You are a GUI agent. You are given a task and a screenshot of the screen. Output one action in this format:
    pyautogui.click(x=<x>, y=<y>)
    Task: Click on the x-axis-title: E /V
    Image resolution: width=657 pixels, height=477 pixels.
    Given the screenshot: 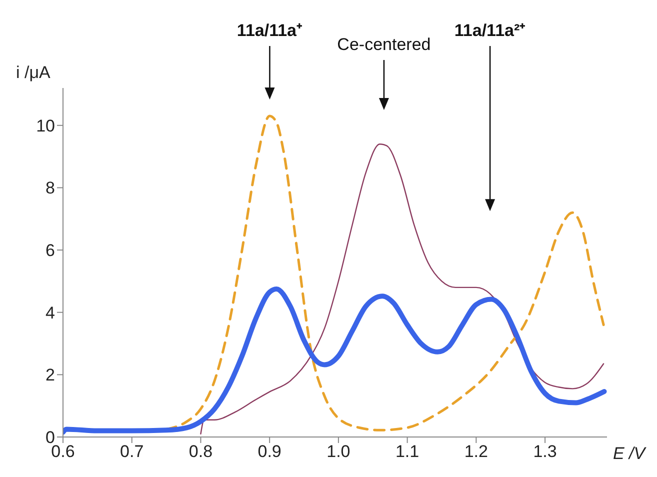 What is the action you would take?
    pyautogui.click(x=630, y=453)
    